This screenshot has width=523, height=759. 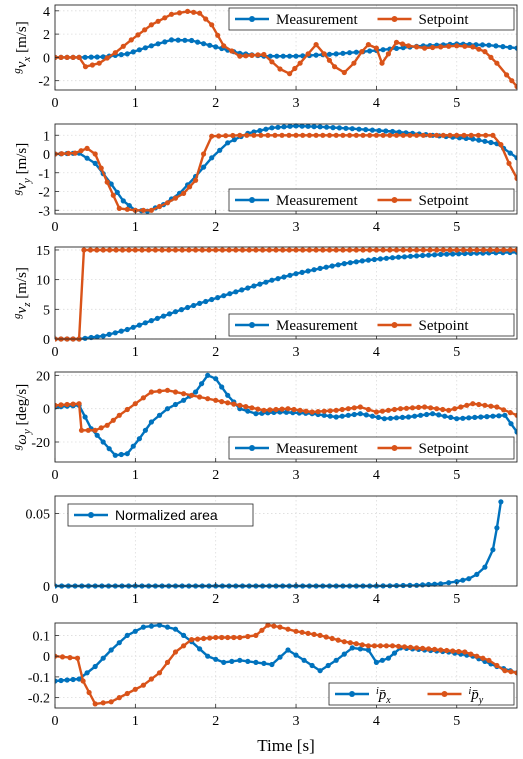 What do you see at coordinates (46, 410) in the screenshot?
I see `y-tick-label: 0` at bounding box center [46, 410].